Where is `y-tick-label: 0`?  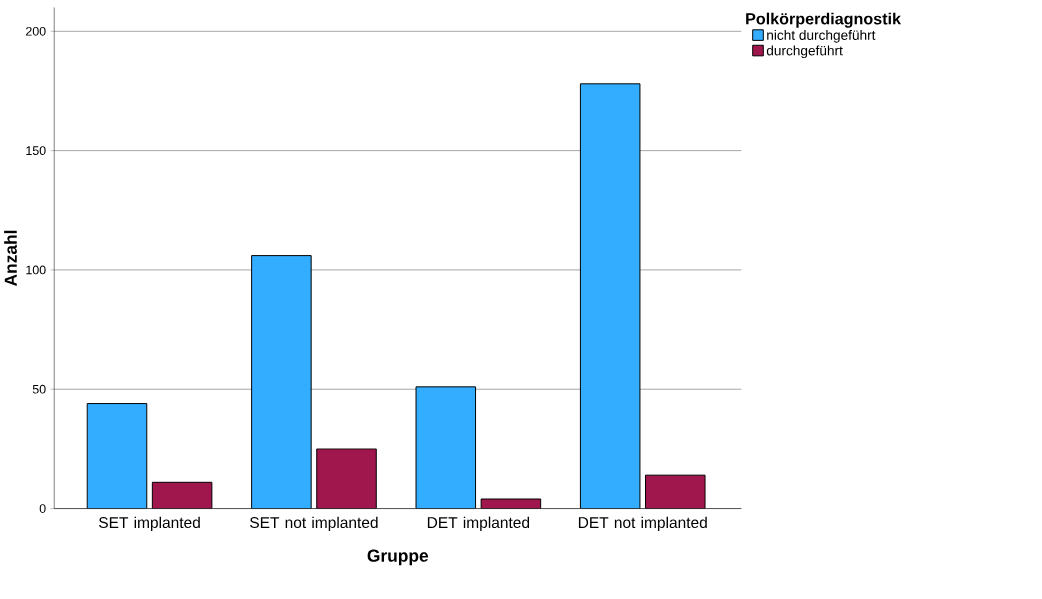
y-tick-label: 0 is located at coordinates (42, 508).